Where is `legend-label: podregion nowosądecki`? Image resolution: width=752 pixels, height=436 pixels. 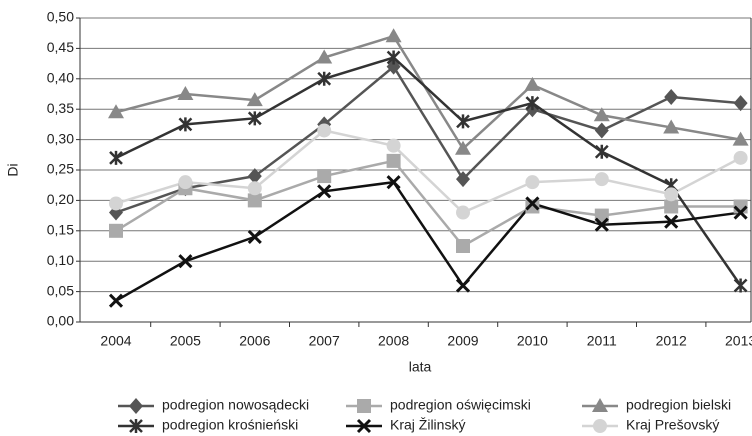 legend-label: podregion nowosądecki is located at coordinates (235, 405).